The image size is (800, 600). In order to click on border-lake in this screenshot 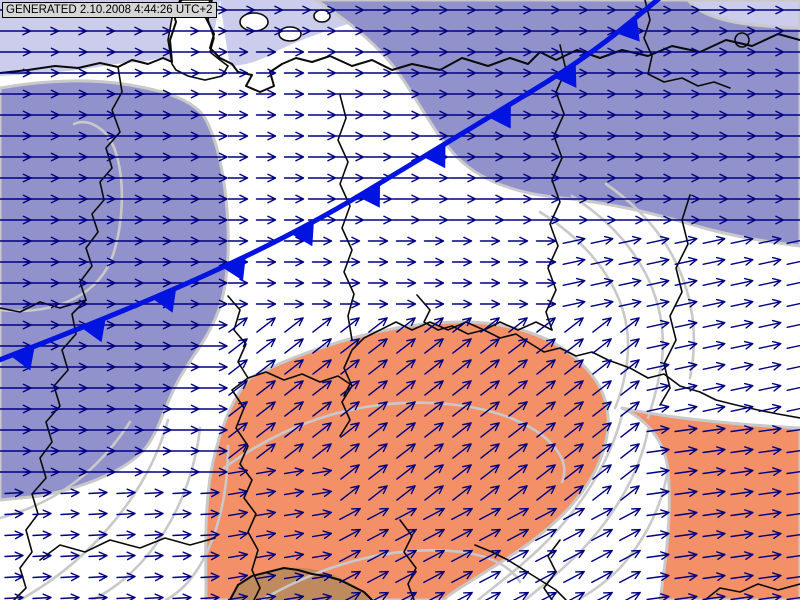, I will do `click(742, 40)`.